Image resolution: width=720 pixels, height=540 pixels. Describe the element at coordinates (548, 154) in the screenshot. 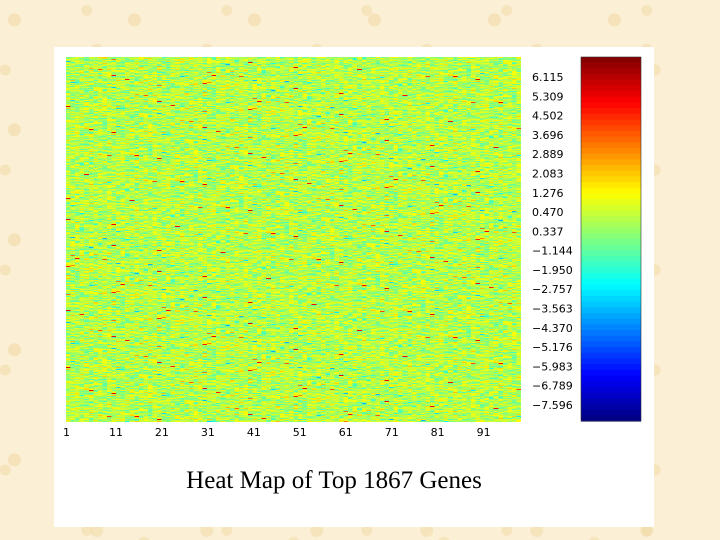

I see `colorbar-tick-label: 2.889` at that location.